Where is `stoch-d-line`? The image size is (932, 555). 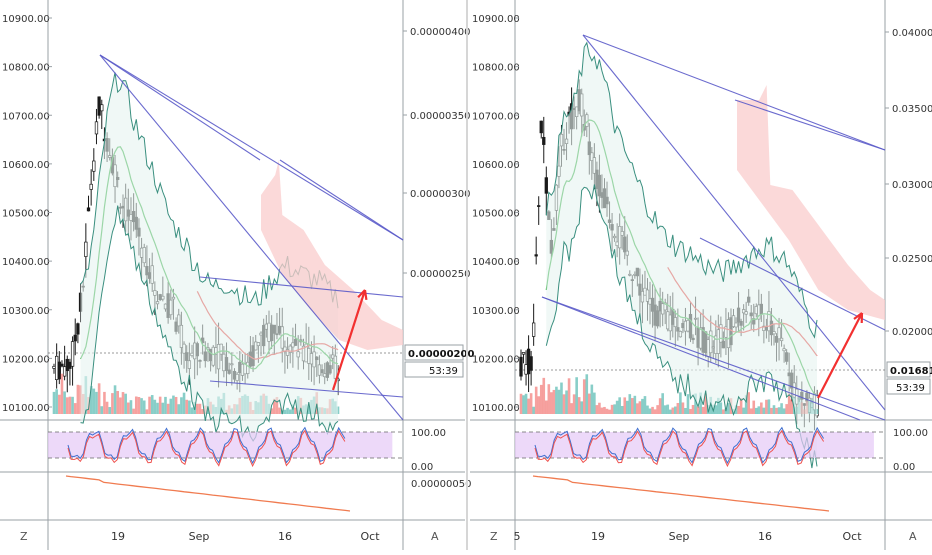
stoch-d-line is located at coordinates (679, 448).